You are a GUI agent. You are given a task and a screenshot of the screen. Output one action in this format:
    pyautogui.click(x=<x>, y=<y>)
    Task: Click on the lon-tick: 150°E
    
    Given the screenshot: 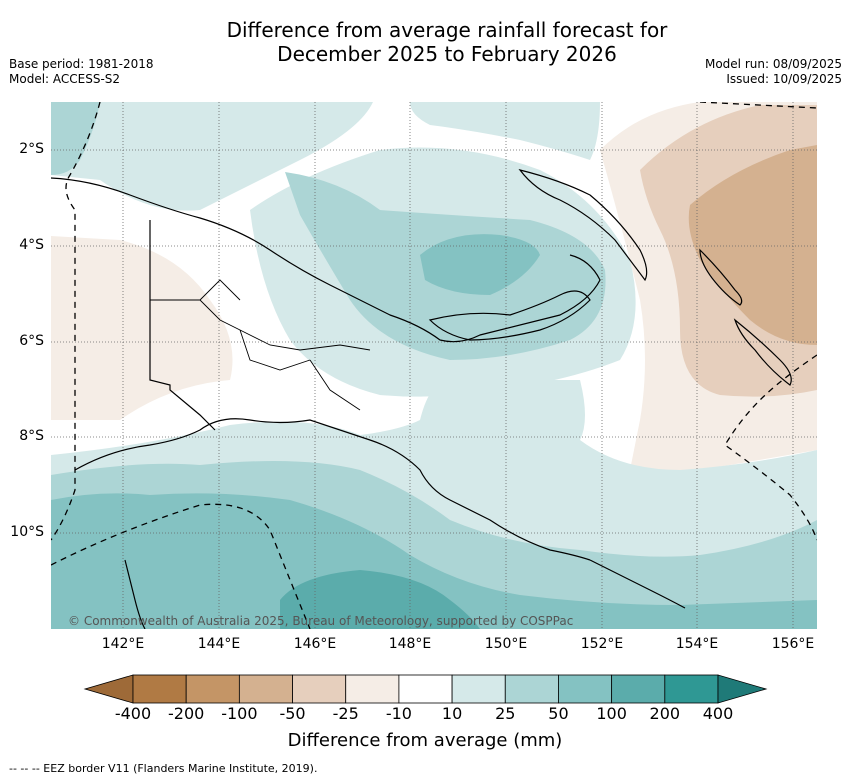 What is the action you would take?
    pyautogui.click(x=506, y=644)
    